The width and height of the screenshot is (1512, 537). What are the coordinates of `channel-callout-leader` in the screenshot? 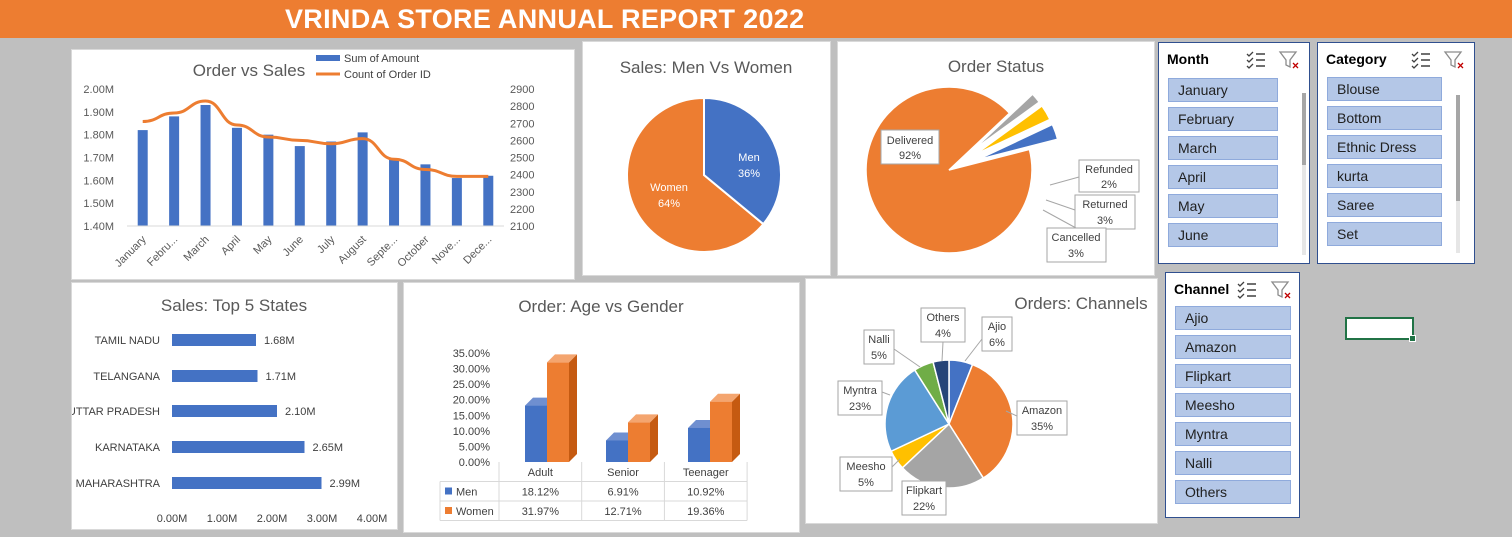 It's located at (896, 463).